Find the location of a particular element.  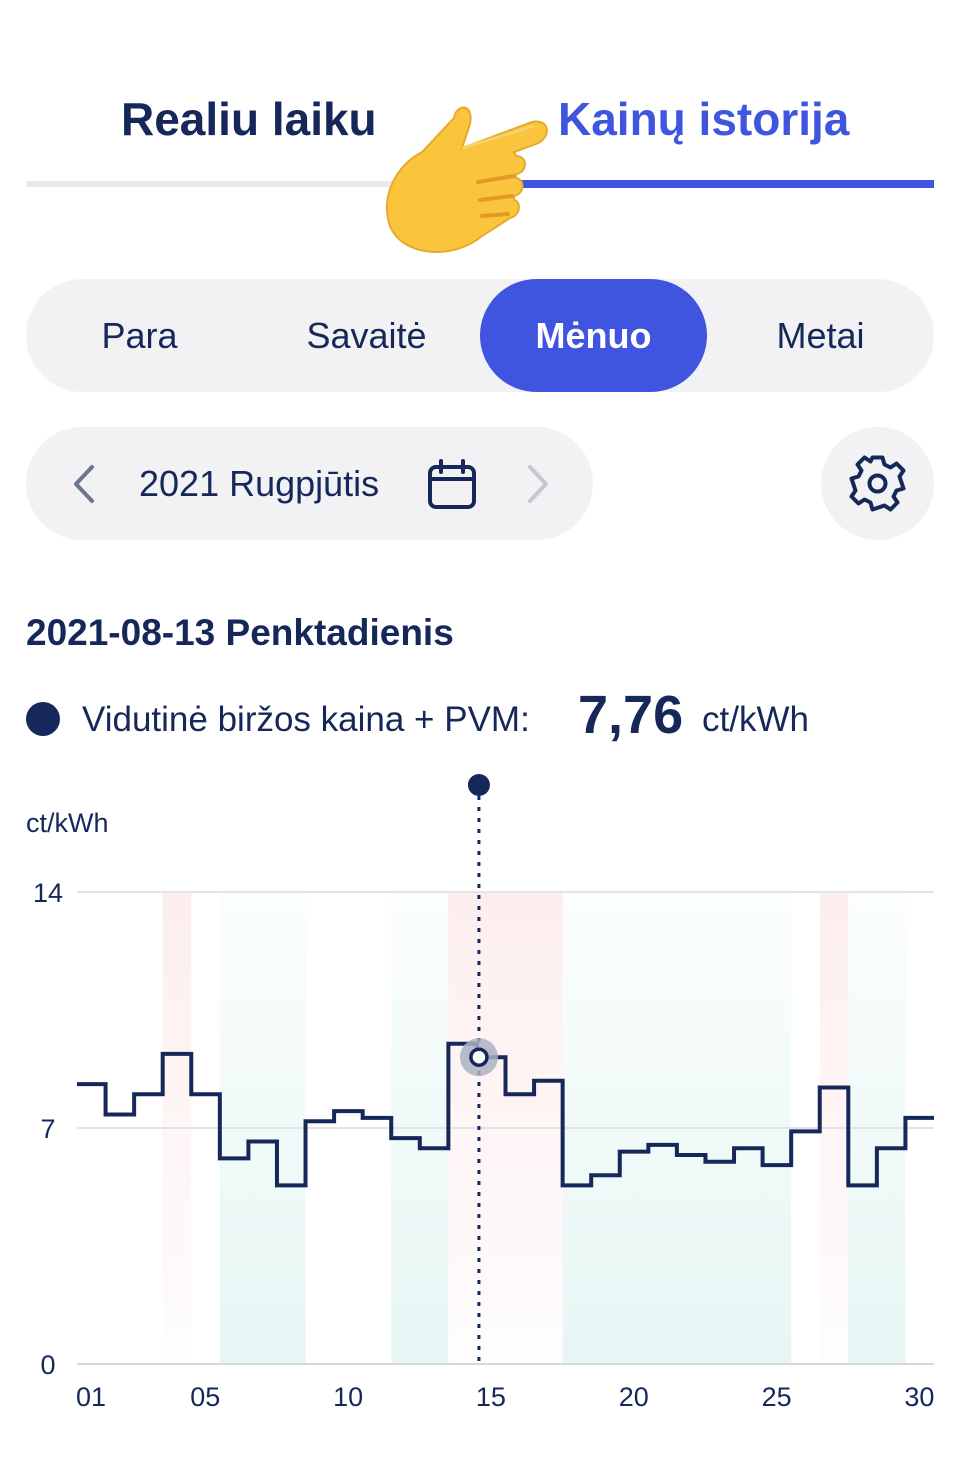

x-tick-label: 20 is located at coordinates (634, 1397).